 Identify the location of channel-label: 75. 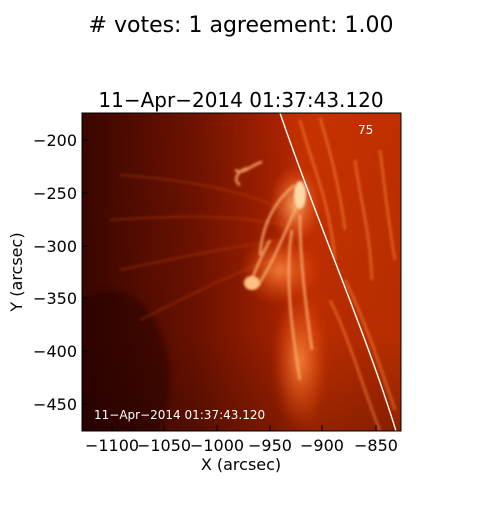
(365, 130).